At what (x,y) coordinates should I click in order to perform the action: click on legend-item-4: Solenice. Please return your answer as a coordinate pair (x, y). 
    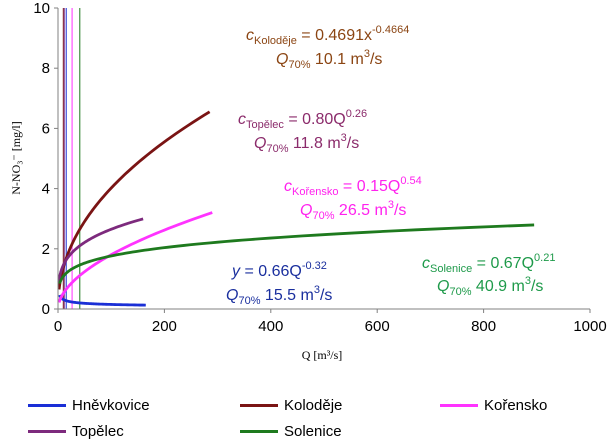
    Looking at the image, I should click on (291, 431).